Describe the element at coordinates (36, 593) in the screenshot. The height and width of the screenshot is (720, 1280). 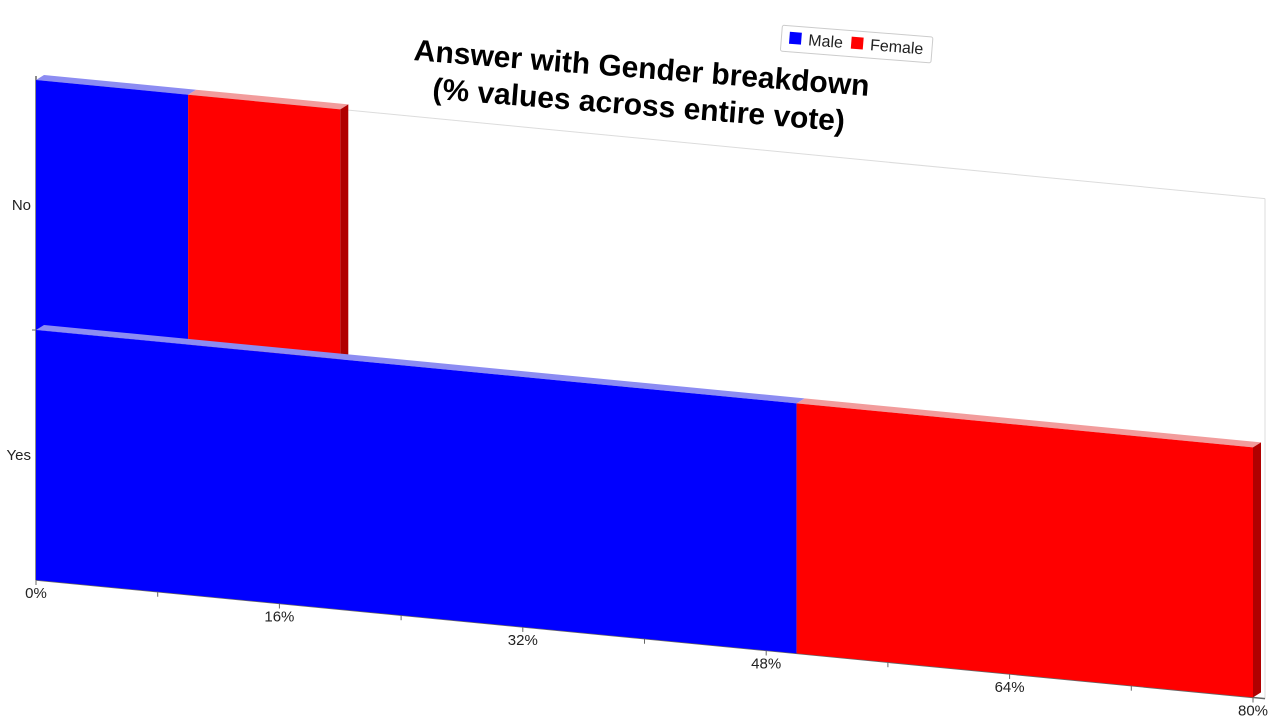
I see `x-tick-label: 0%` at that location.